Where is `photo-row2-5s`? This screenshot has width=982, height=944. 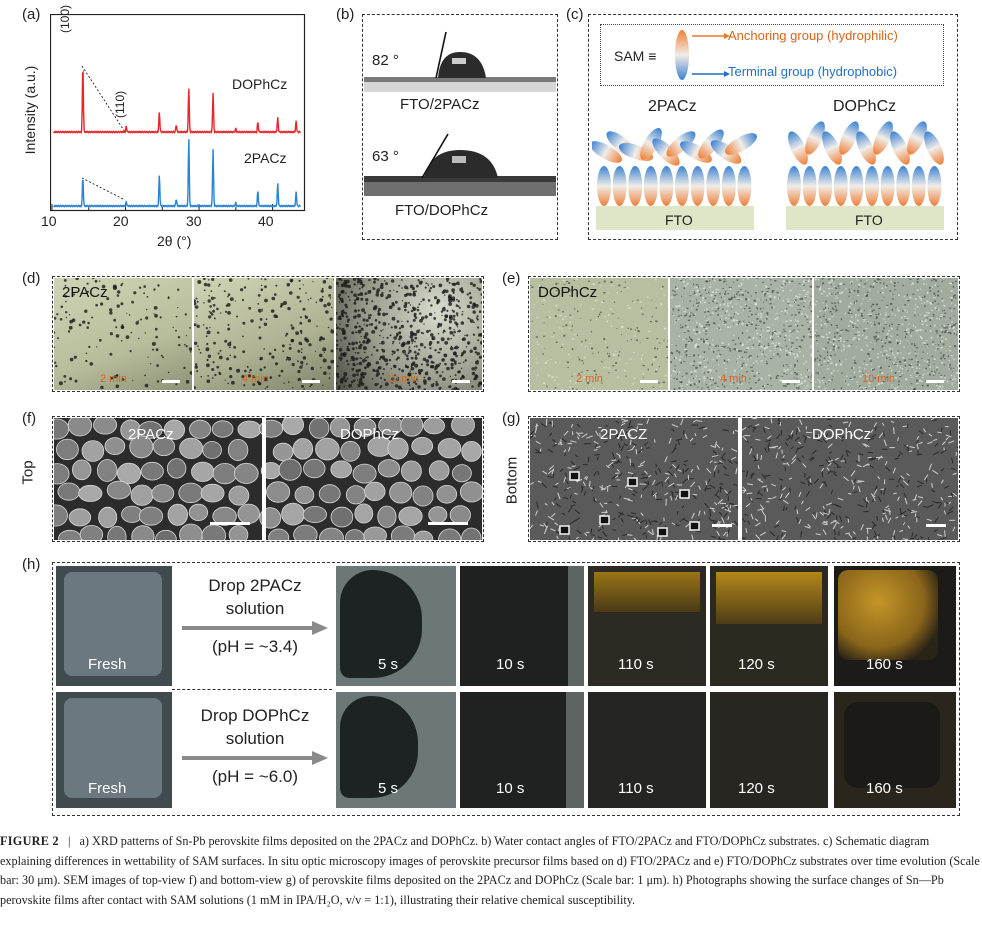 photo-row2-5s is located at coordinates (396, 750).